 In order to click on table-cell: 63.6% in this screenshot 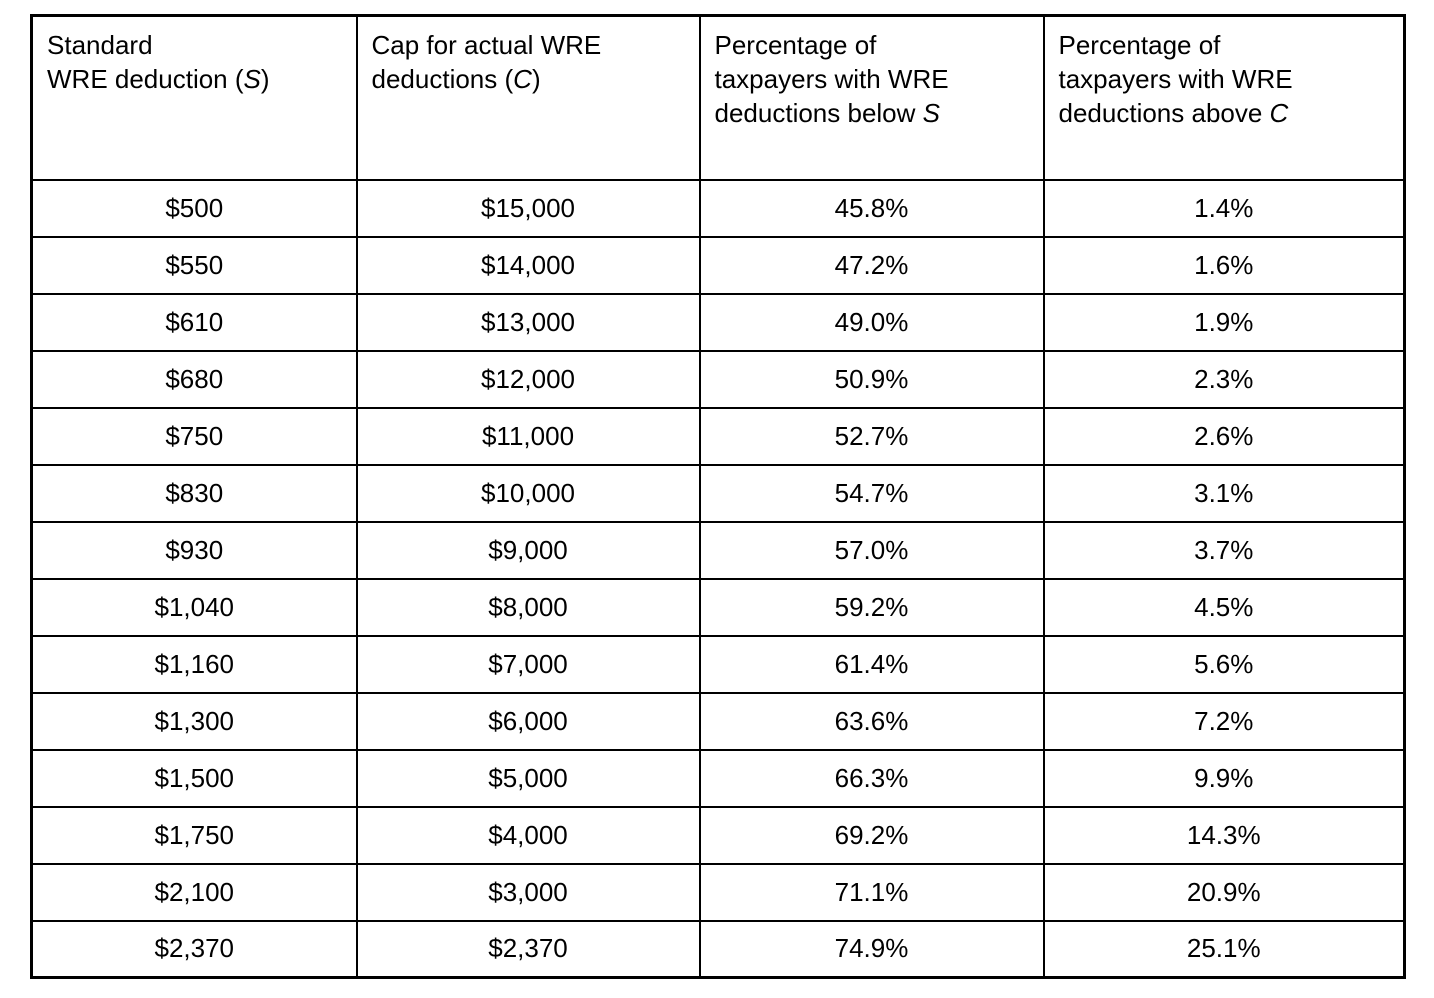, I will do `click(871, 721)`.